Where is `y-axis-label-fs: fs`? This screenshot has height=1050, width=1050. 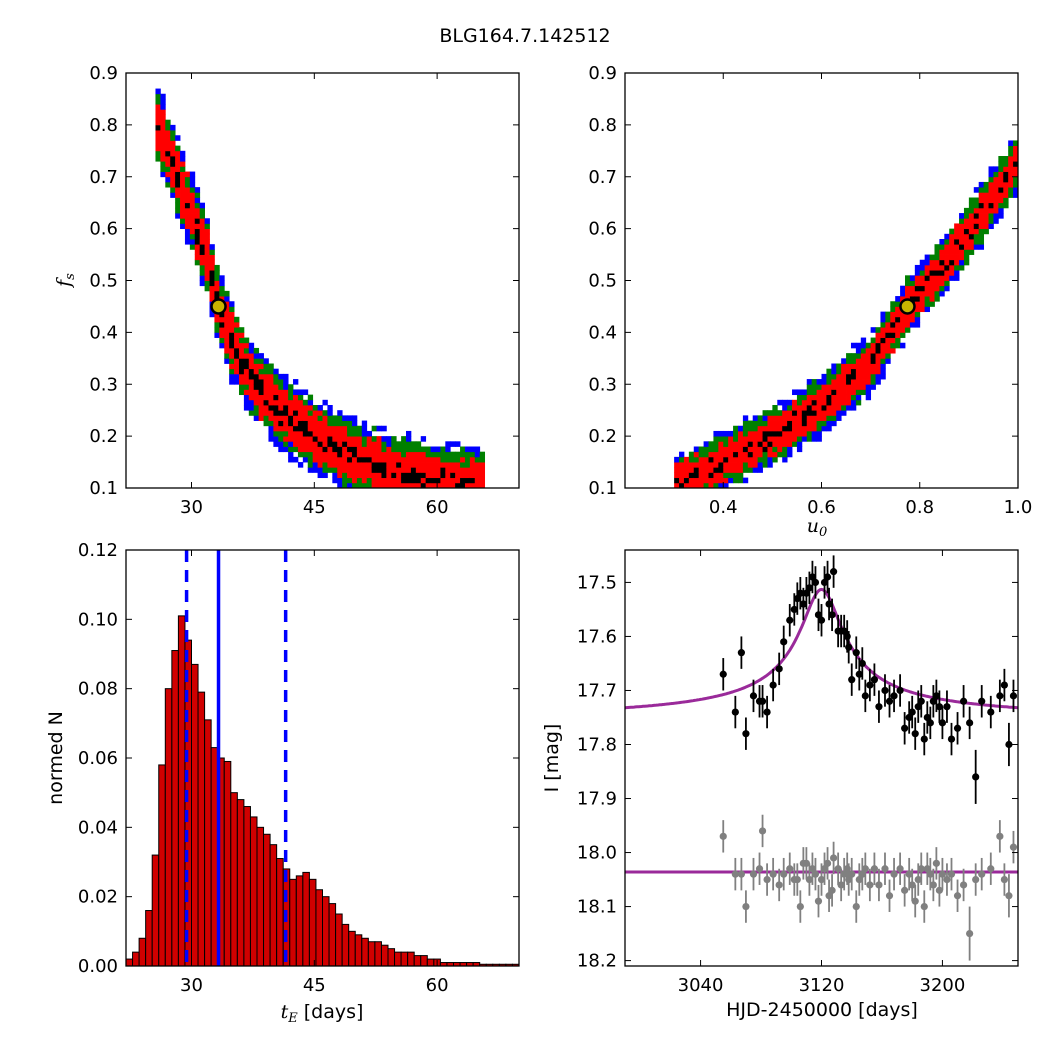 y-axis-label-fs: fs is located at coordinates (65, 281).